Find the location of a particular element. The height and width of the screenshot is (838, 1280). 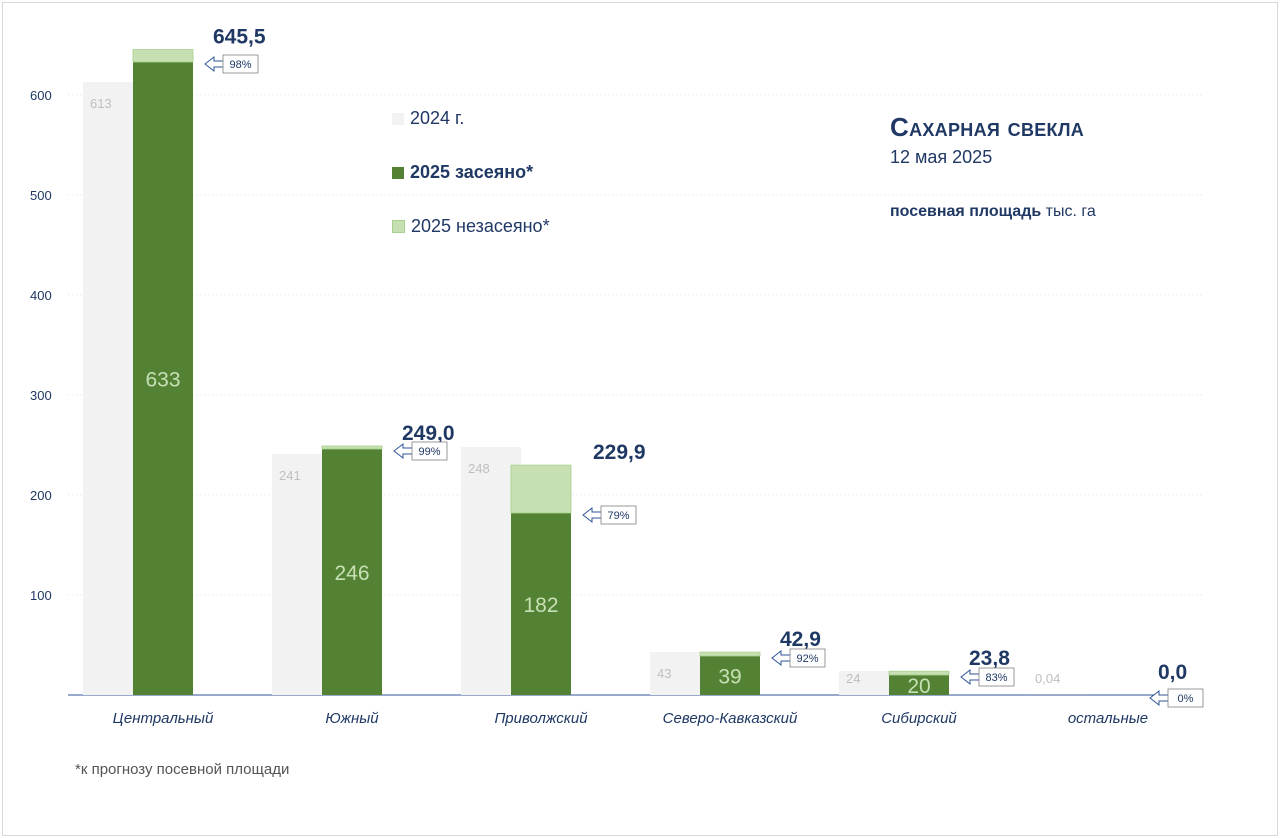

bar-2024-label: 24 is located at coordinates (853, 678).